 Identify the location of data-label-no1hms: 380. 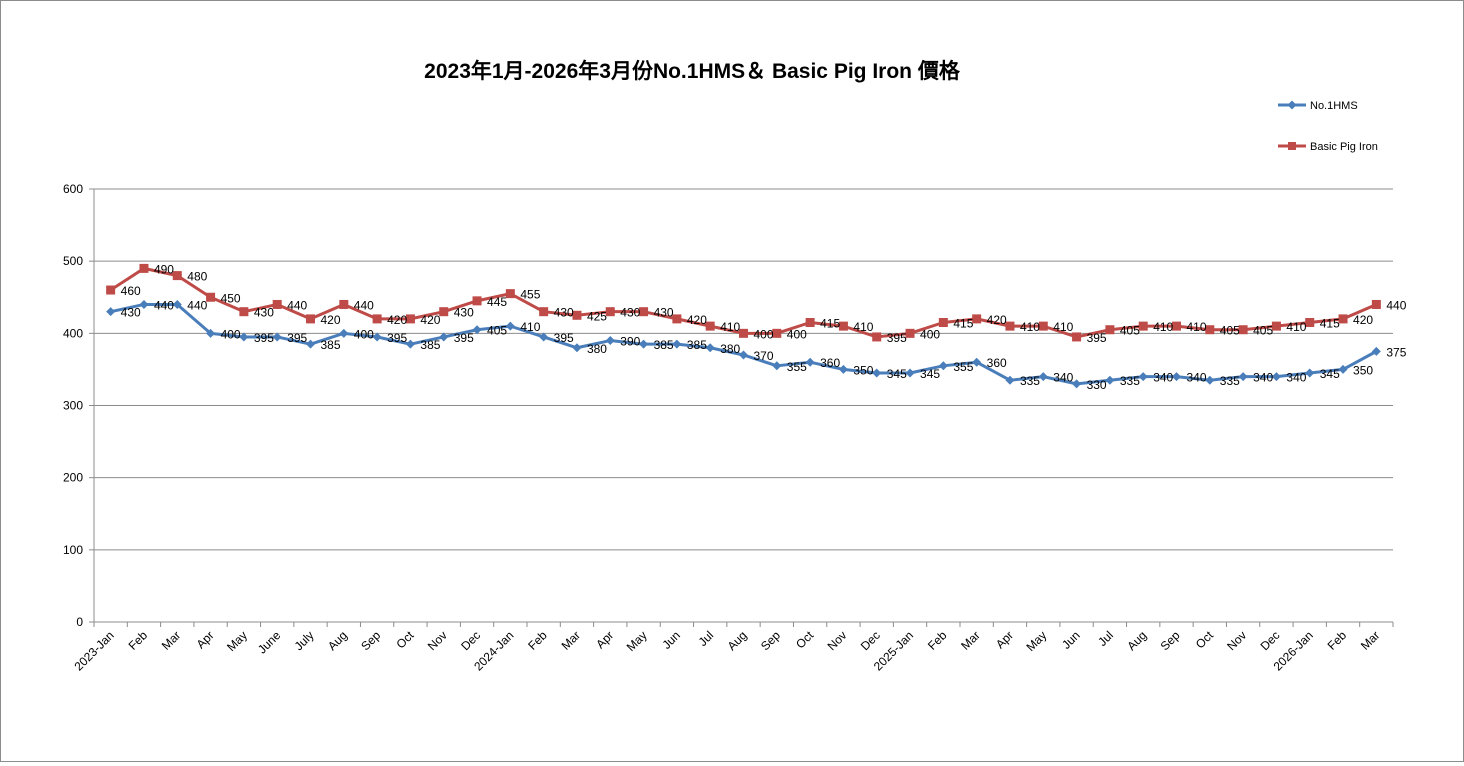
(730, 349).